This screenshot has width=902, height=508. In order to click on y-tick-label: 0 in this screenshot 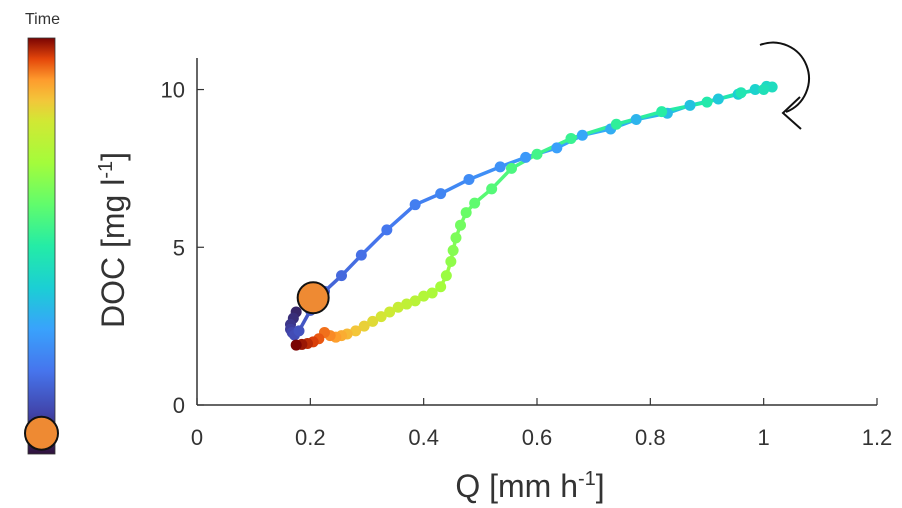, I will do `click(179, 405)`.